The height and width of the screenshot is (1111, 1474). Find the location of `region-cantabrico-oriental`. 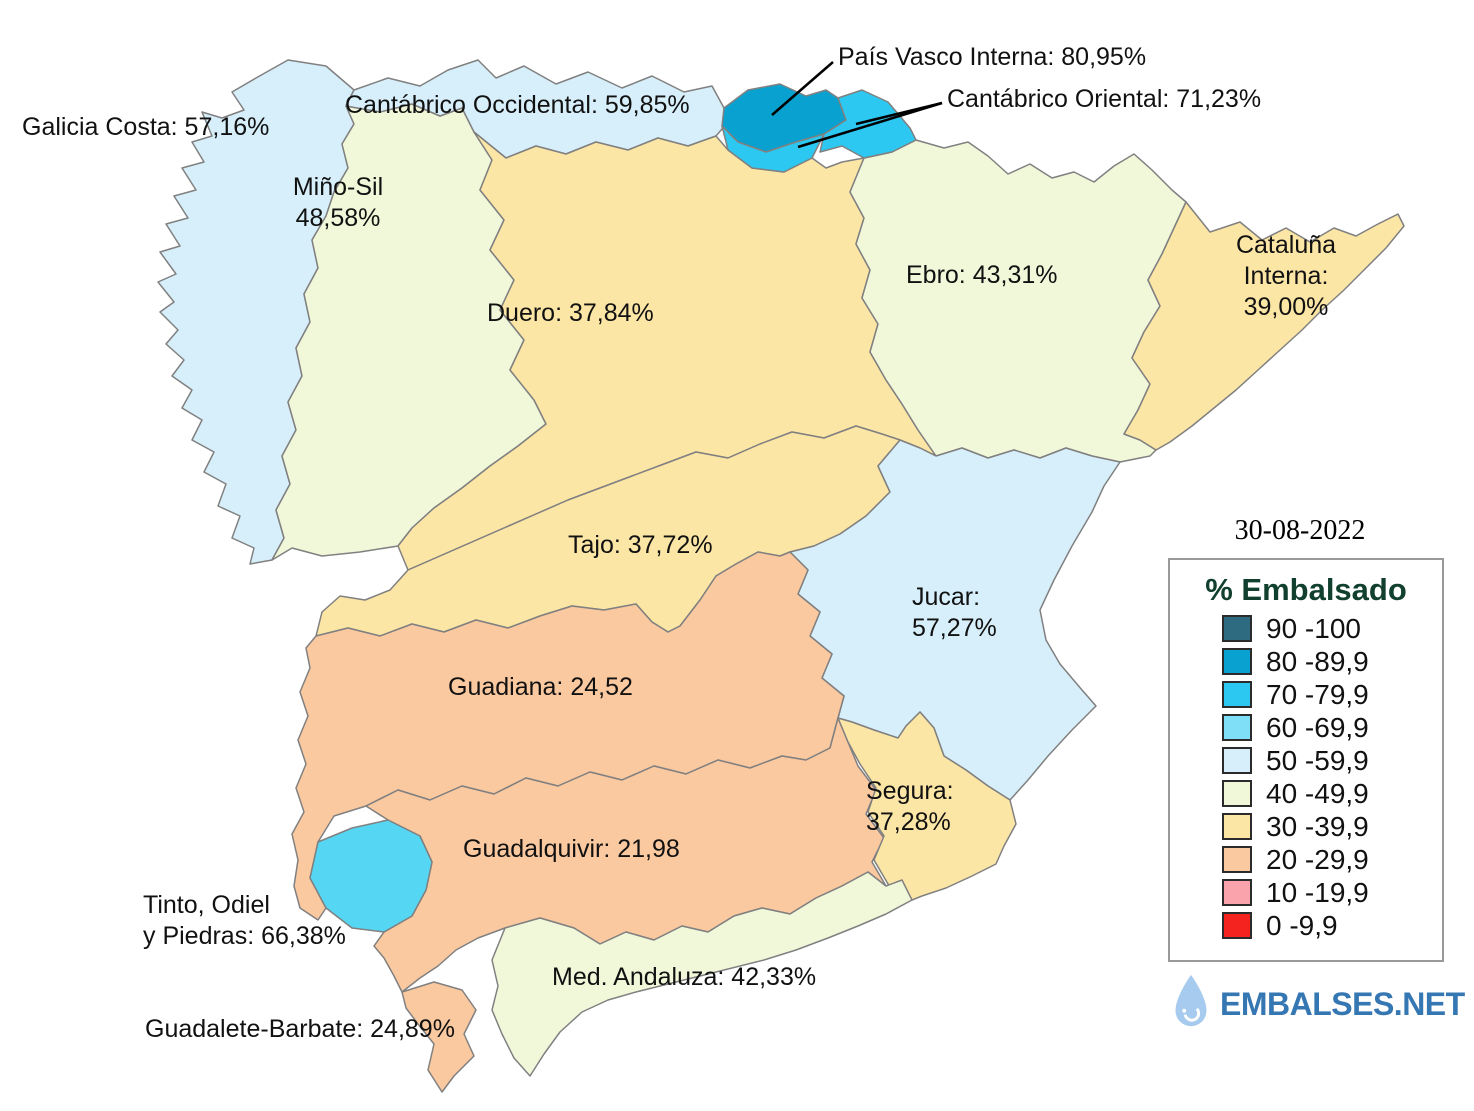

region-cantabrico-oriental is located at coordinates (819, 131).